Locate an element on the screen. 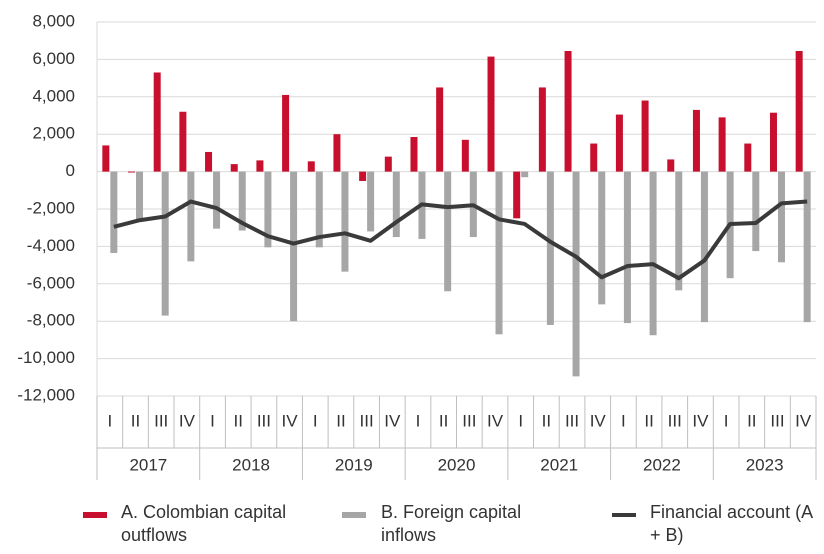 This screenshot has width=824, height=554. group-label: 2018 is located at coordinates (251, 464).